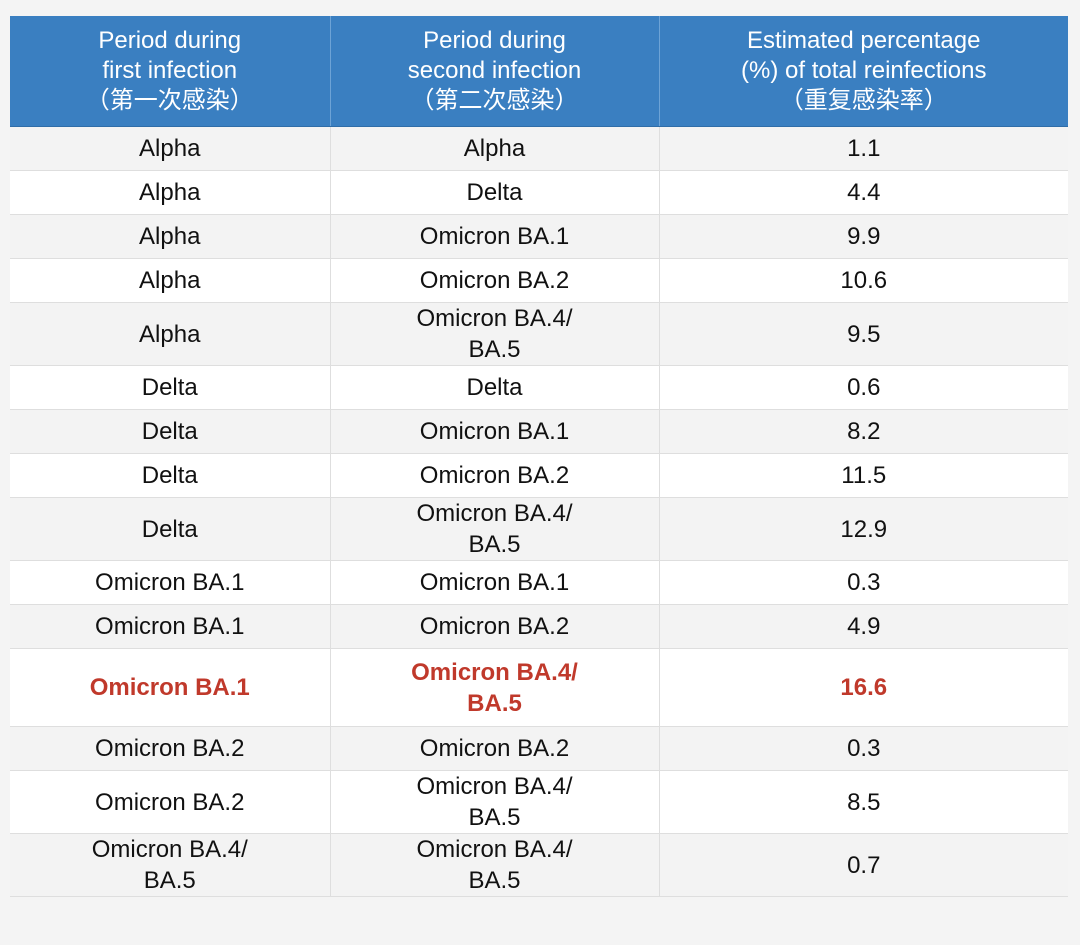 The image size is (1080, 945). Describe the element at coordinates (169, 100) in the screenshot. I see `header-first-line-3: （第一次感染）` at that location.